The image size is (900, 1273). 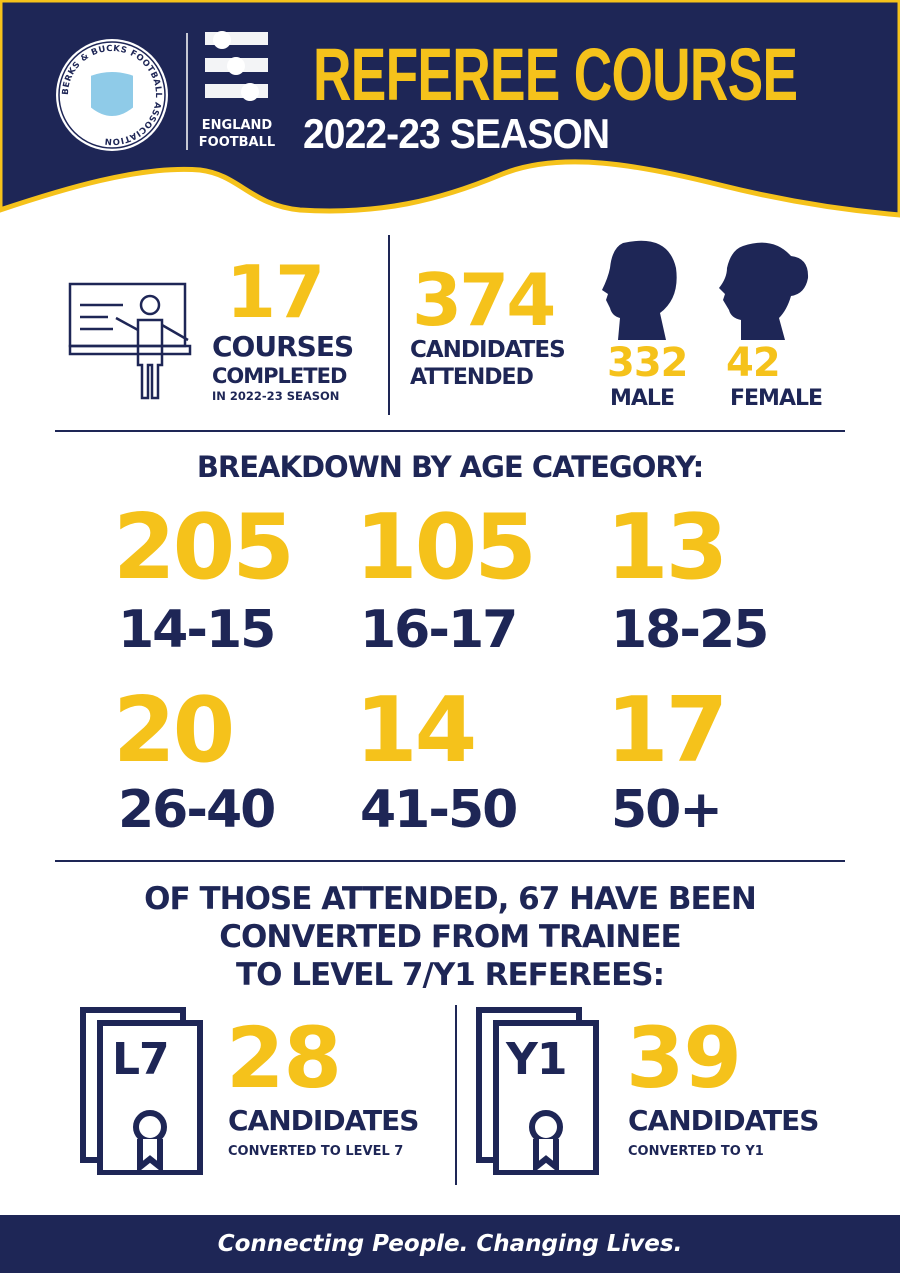 I want to click on age-value: 17, so click(x=667, y=730).